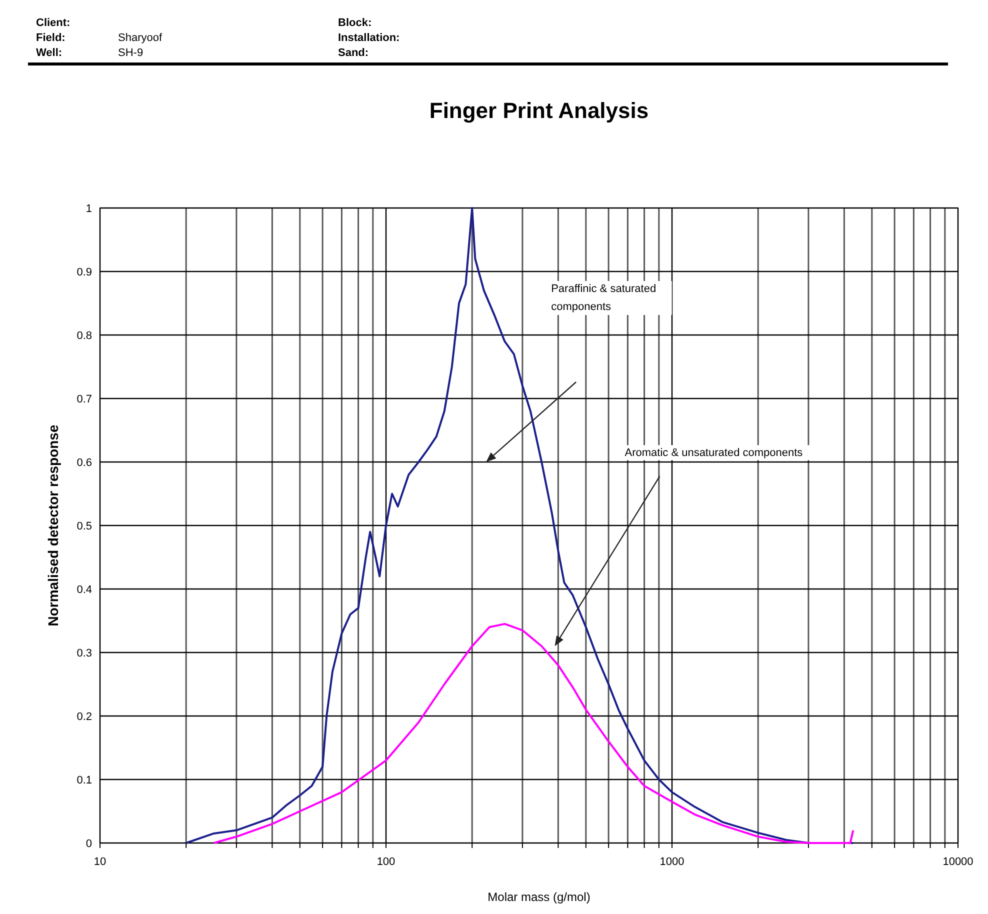 This screenshot has width=988, height=914. I want to click on y-tick-label: 0.3, so click(84, 654).